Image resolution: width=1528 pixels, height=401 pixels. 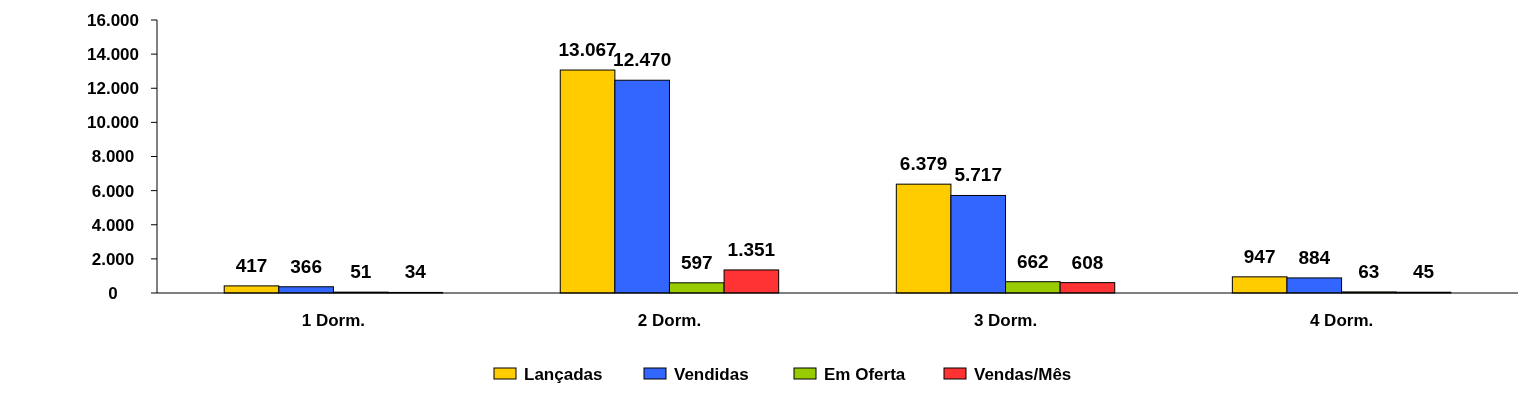 What do you see at coordinates (113, 55) in the screenshot?
I see `y-tick-label: 14.000` at bounding box center [113, 55].